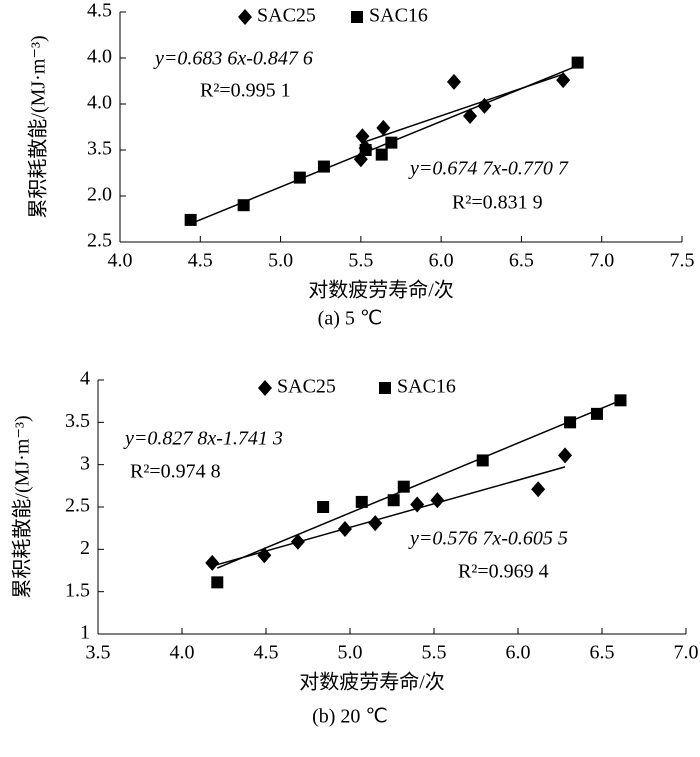  I want to click on caption: (b) 20 ℃, so click(350, 717).